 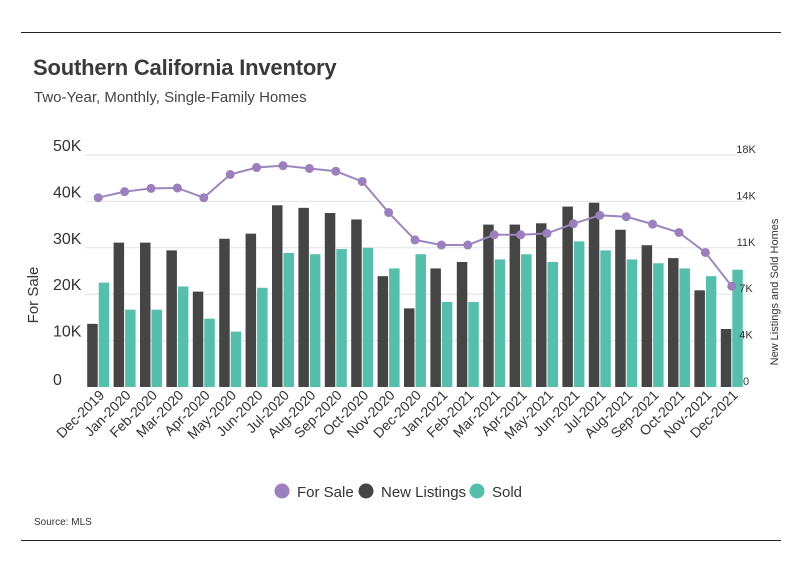 I want to click on y2-tick-label: 14K, so click(x=746, y=196).